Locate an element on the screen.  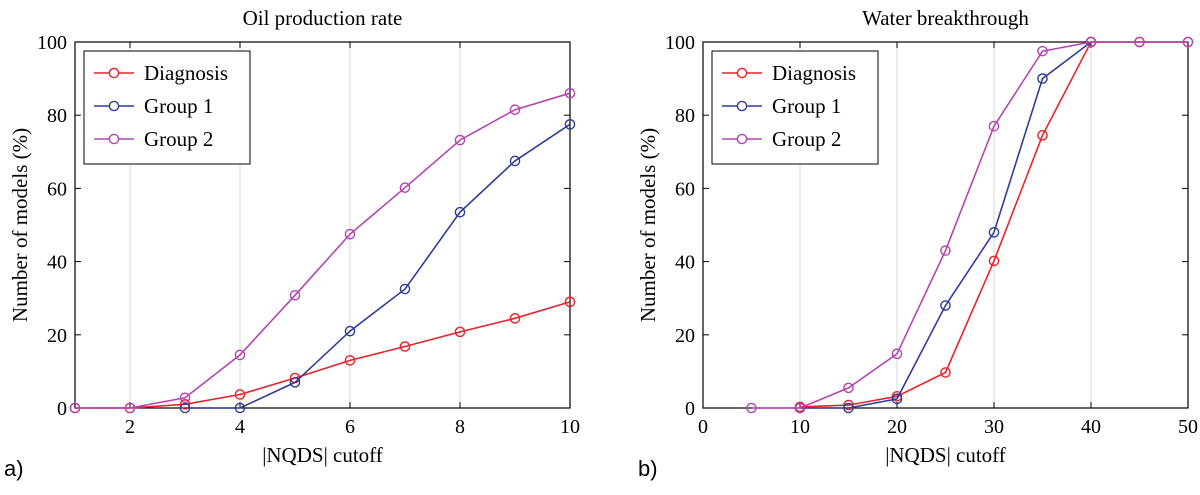
x-tick-label: 20 is located at coordinates (897, 427).